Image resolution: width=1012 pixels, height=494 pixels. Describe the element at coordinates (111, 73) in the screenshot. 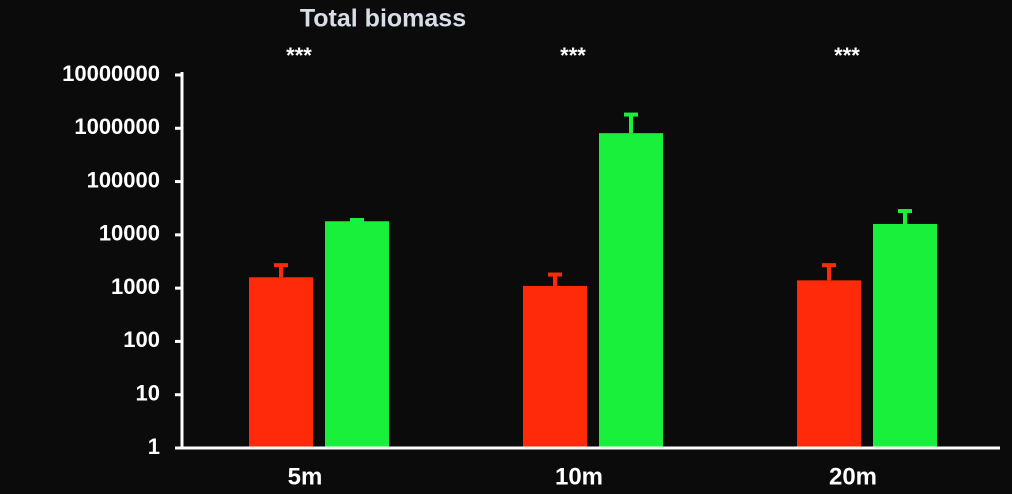

I see `y-tick-label: 10000000` at that location.